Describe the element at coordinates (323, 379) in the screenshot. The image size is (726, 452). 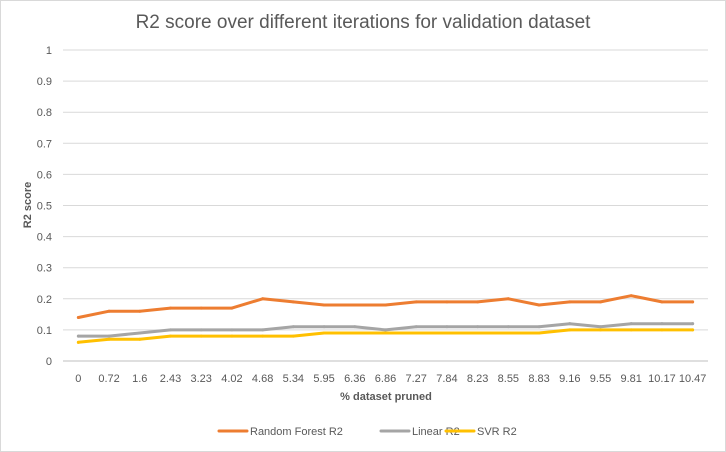
I see `x-tick-label: 5.95` at that location.